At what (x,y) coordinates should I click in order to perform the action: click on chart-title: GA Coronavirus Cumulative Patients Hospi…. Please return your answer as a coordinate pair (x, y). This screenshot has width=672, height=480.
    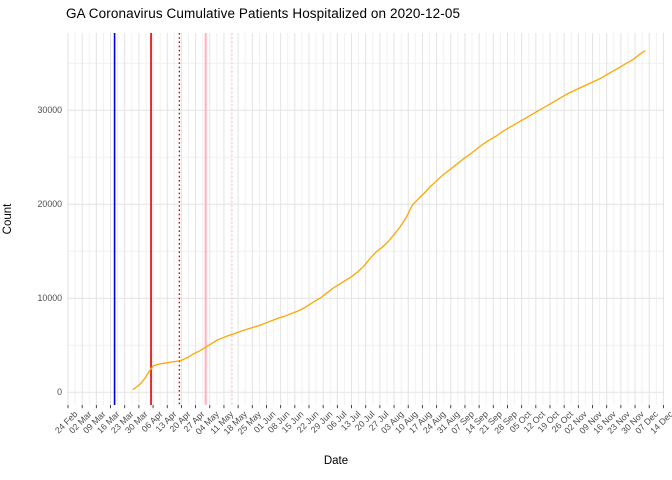
    Looking at the image, I should click on (263, 13).